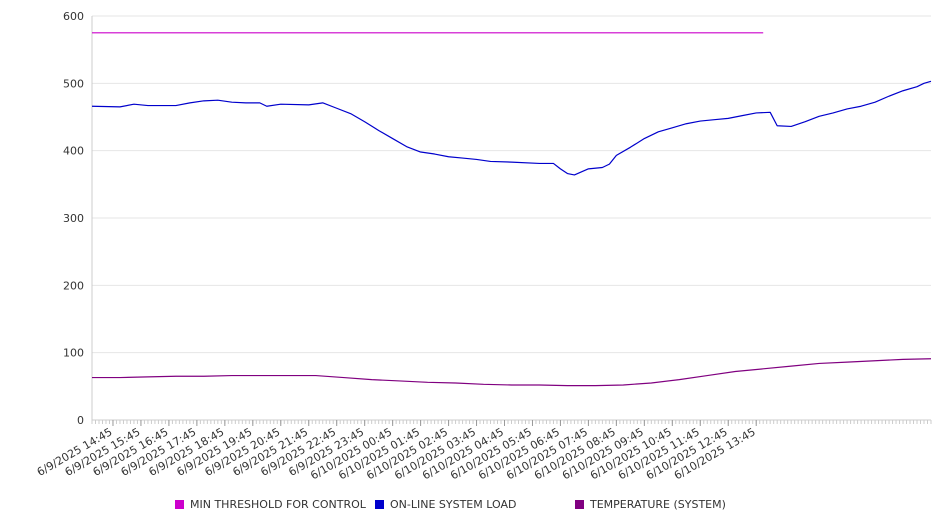 Image resolution: width=946 pixels, height=526 pixels. Describe the element at coordinates (179, 504) in the screenshot. I see `legend-swatch-min-threshold` at that location.